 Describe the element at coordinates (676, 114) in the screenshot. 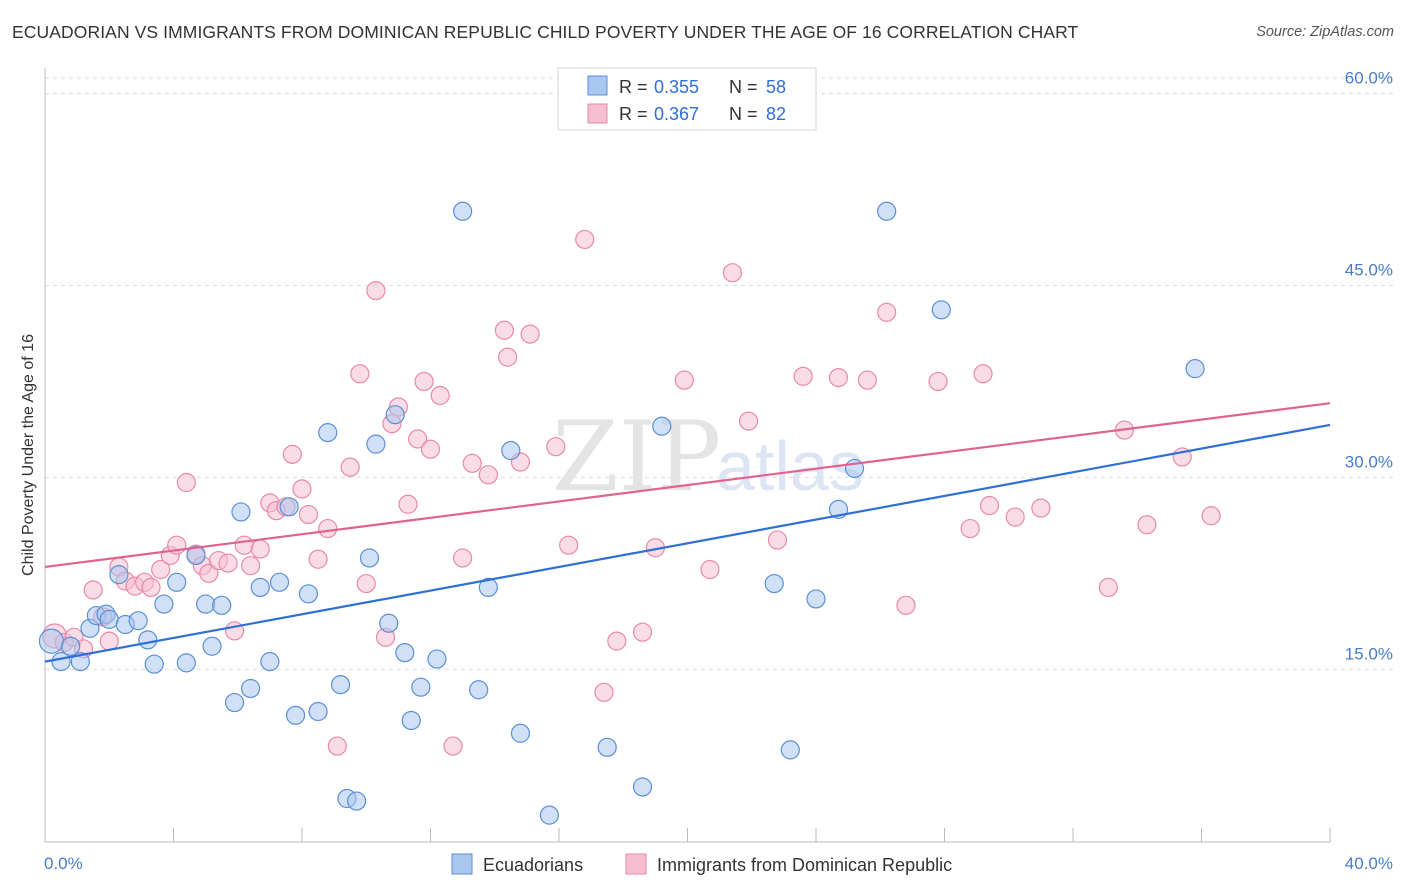

I see `legend-r-value: 0.367` at that location.